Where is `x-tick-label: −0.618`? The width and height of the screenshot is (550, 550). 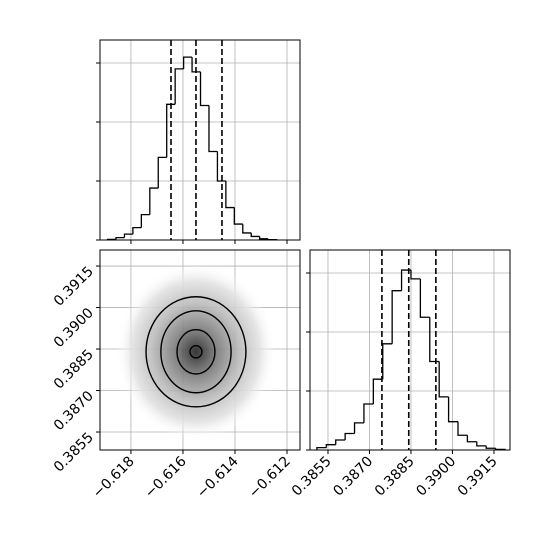 x-tick-label: −0.618 is located at coordinates (114, 478).